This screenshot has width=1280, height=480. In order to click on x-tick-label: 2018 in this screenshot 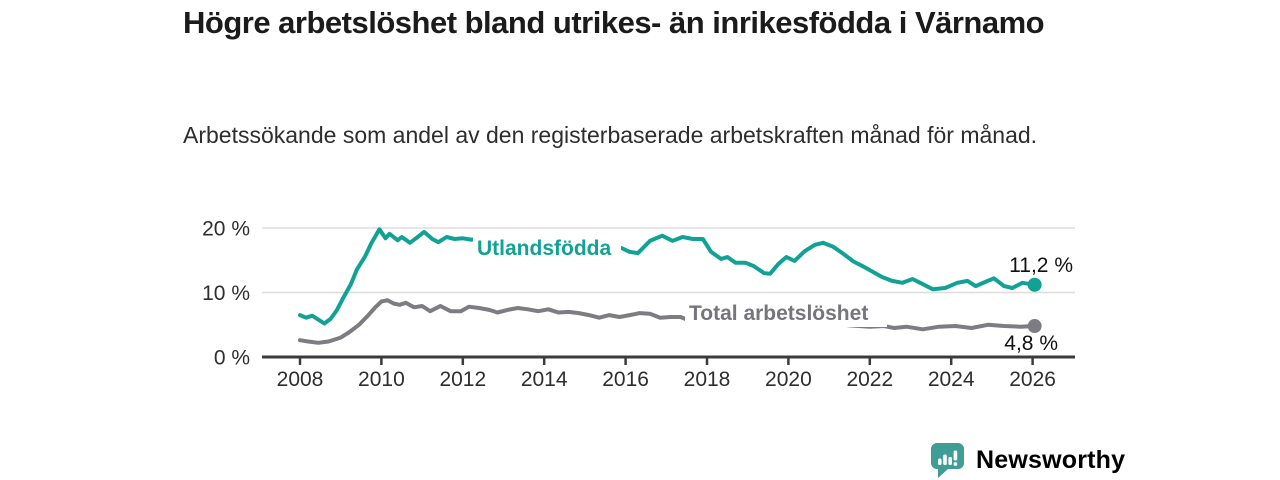, I will do `click(707, 379)`.